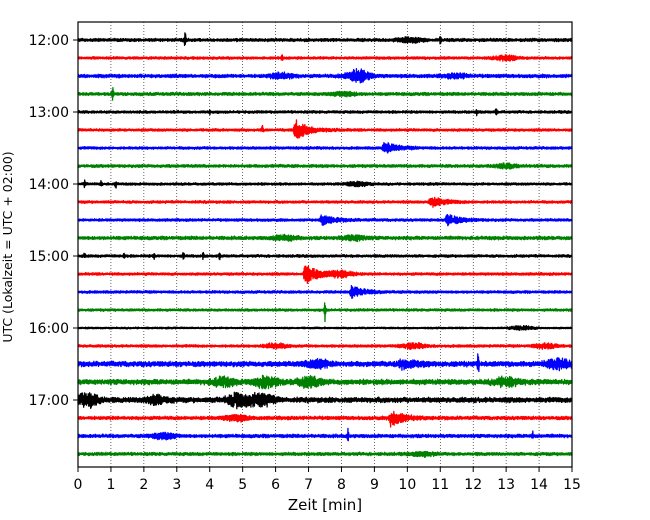  What do you see at coordinates (53, 221) in the screenshot?
I see `y-axis: 12:00 13:00 14:00 15:00 16:00 17:00` at bounding box center [53, 221].